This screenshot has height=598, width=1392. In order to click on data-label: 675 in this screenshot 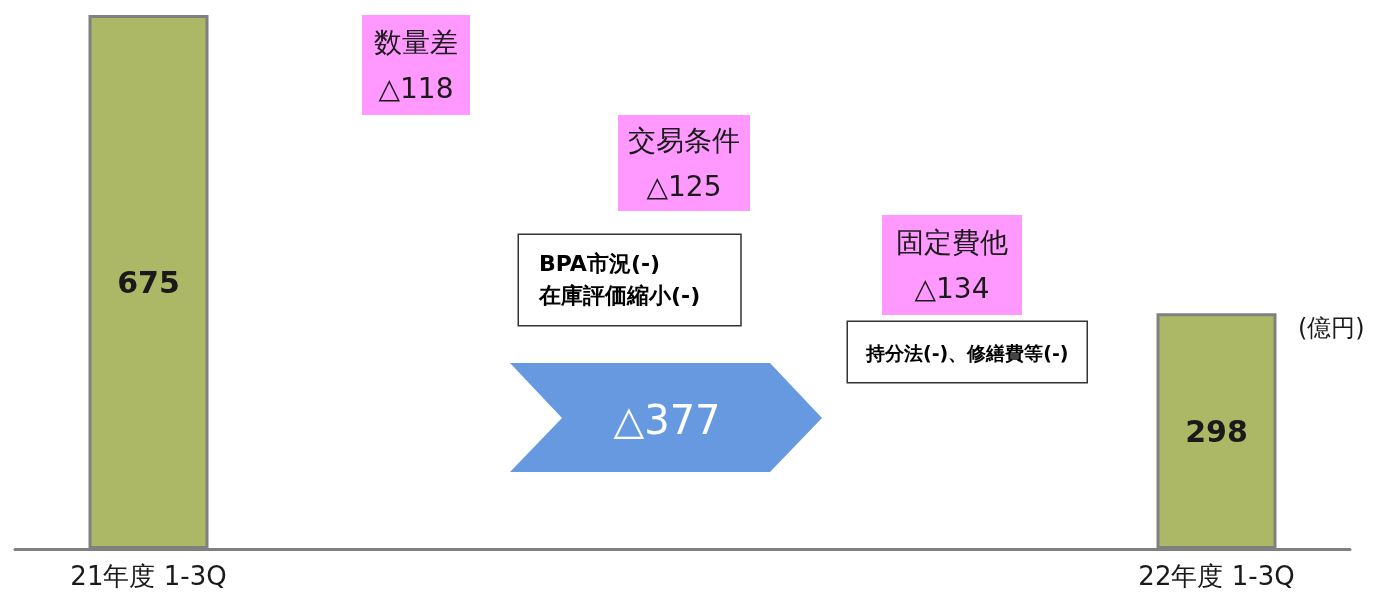, I will do `click(148, 282)`.